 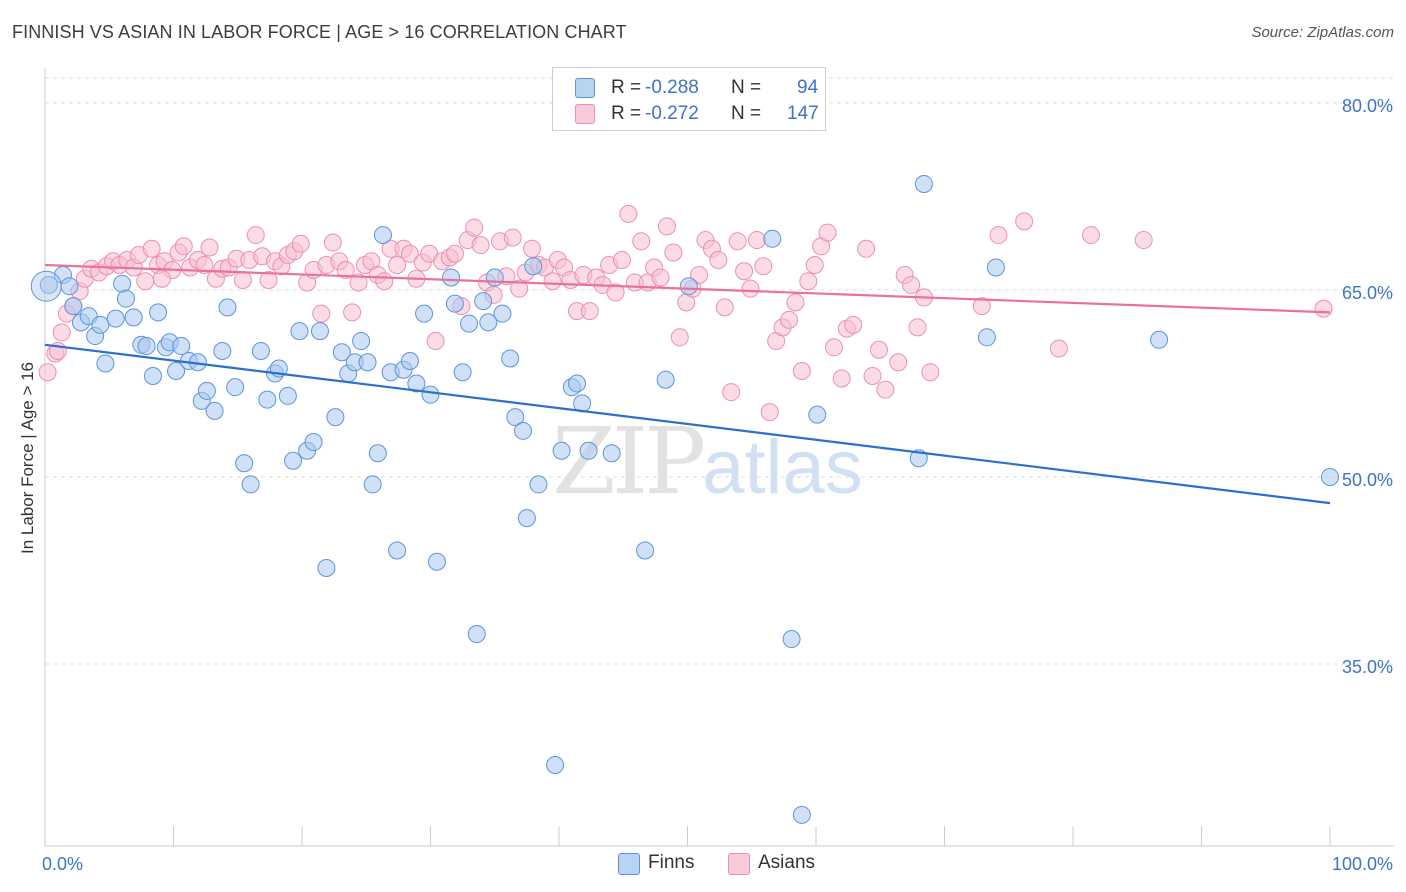 I want to click on x-tick-label: 100.0%, so click(x=1362, y=864).